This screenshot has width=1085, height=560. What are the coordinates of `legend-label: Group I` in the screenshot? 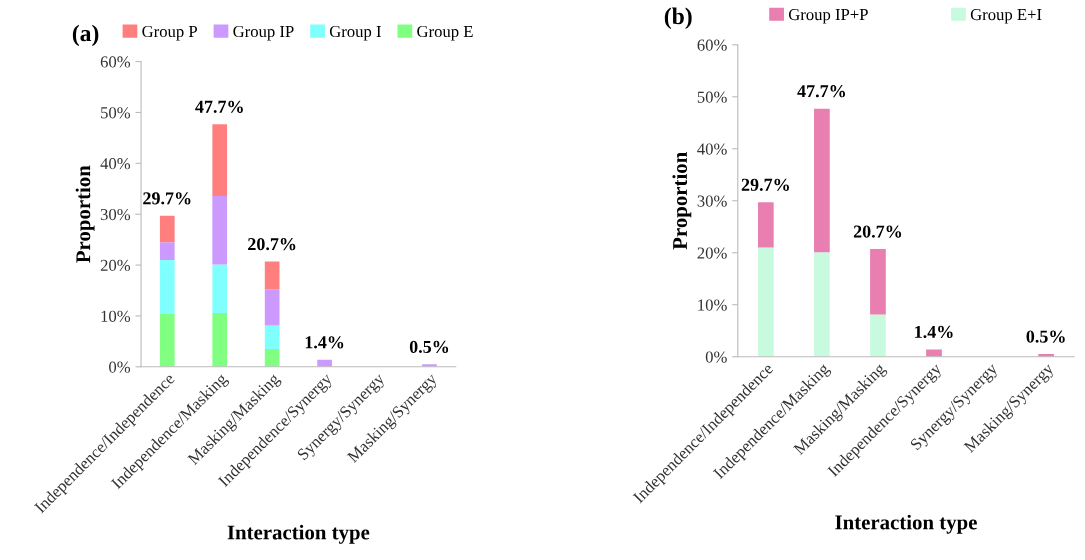 It's located at (355, 33).